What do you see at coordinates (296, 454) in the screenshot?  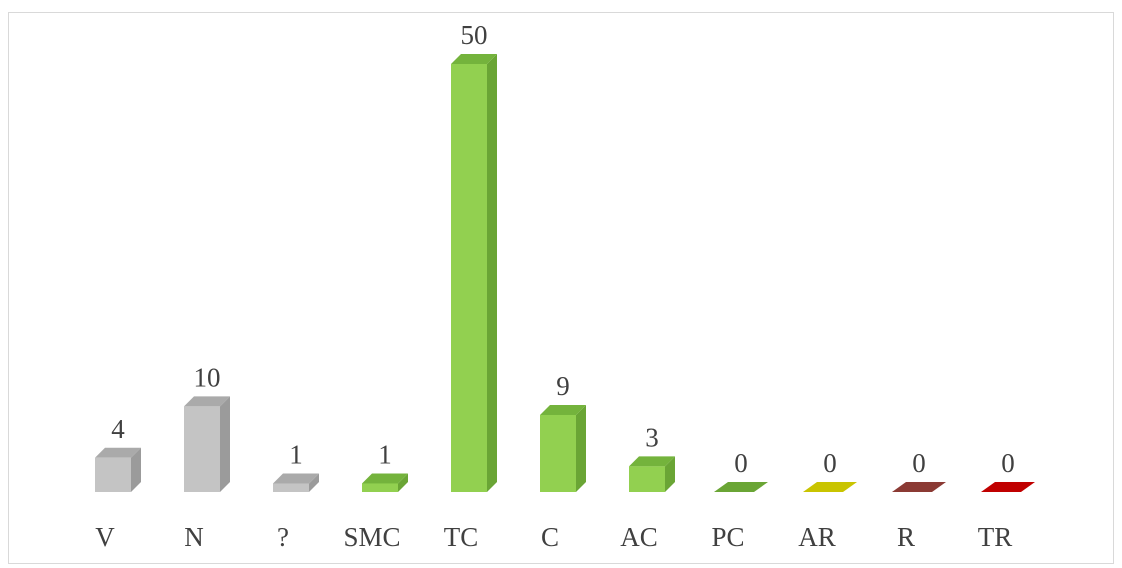 I see `data-label-unknown: 1` at bounding box center [296, 454].